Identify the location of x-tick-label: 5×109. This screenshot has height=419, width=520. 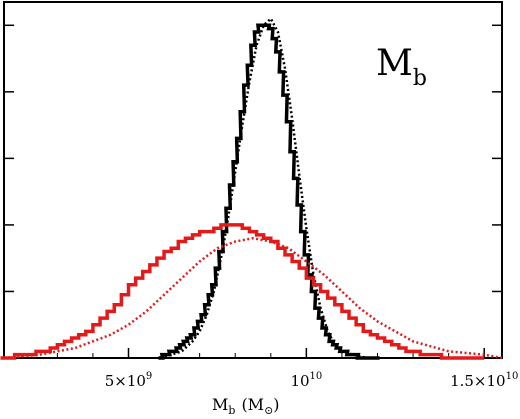
(129, 380).